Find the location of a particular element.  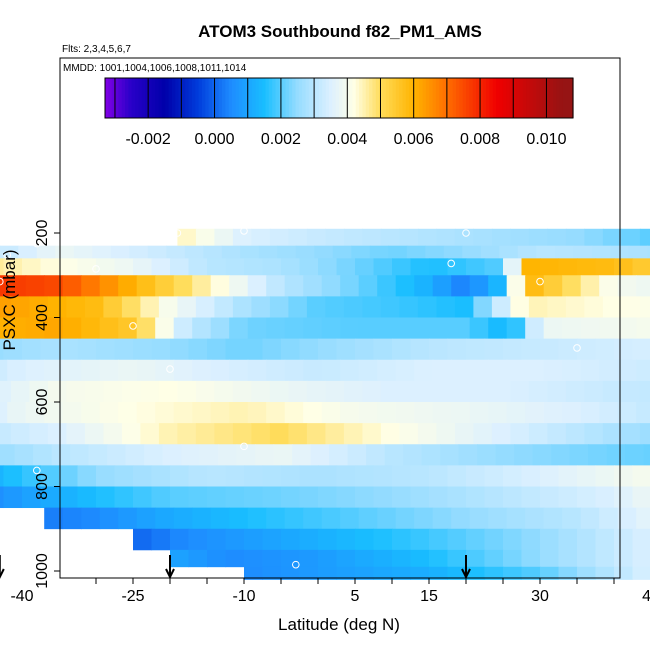

y-axis: 200 400 600 800 1000 is located at coordinates (47, 404).